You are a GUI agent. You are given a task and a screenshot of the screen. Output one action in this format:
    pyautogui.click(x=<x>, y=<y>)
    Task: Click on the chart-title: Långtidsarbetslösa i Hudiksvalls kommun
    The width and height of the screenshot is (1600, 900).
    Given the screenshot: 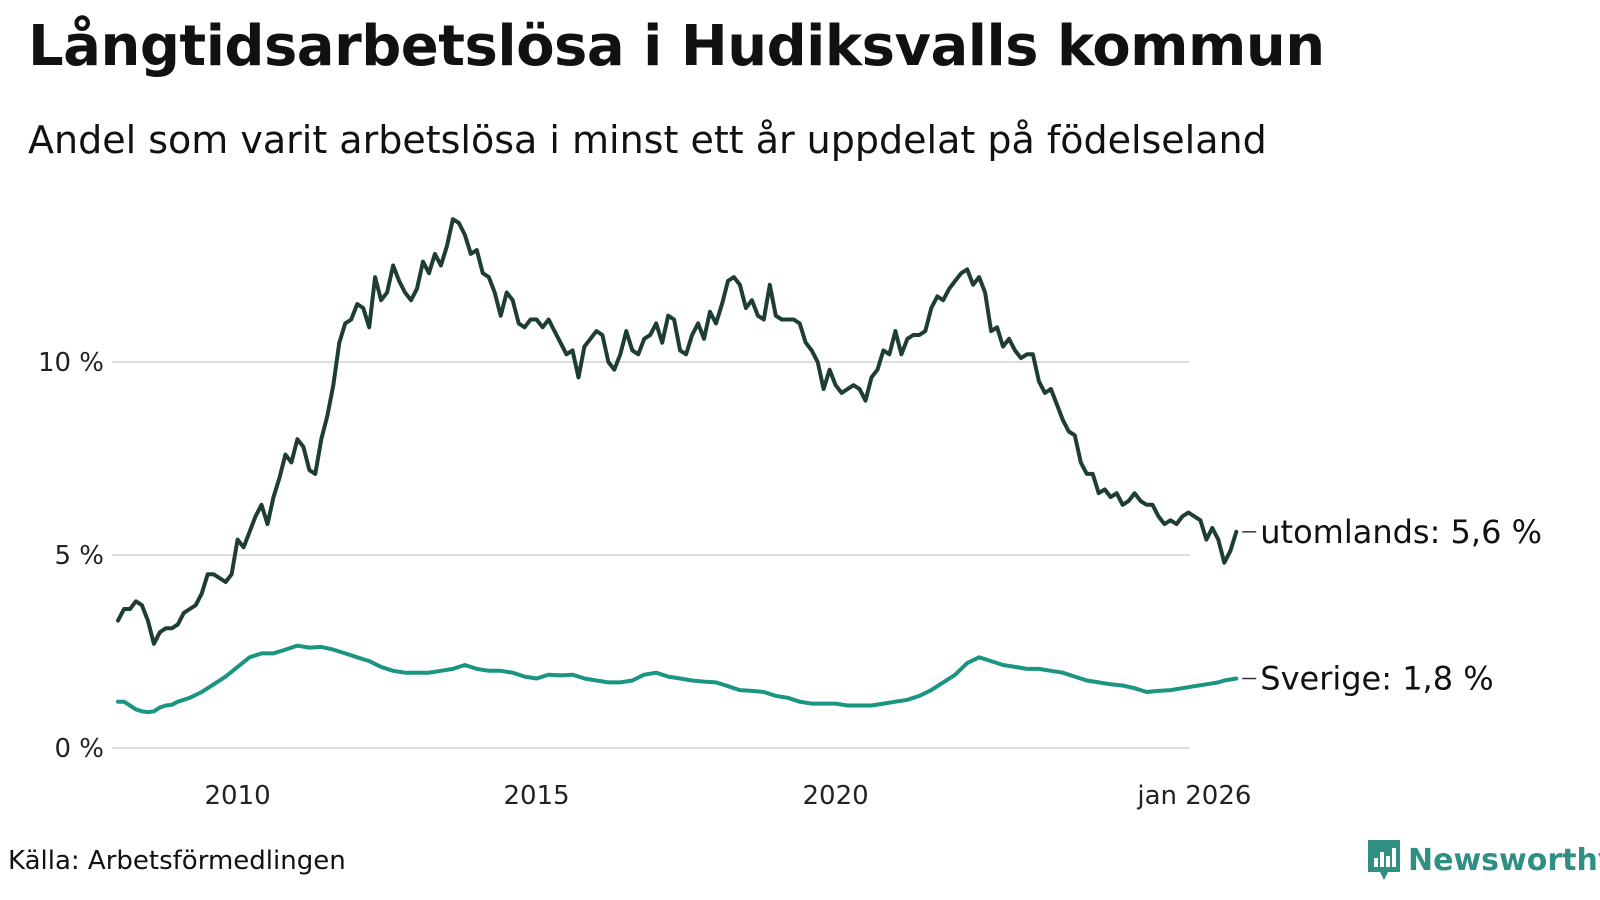 What is the action you would take?
    pyautogui.click(x=676, y=46)
    